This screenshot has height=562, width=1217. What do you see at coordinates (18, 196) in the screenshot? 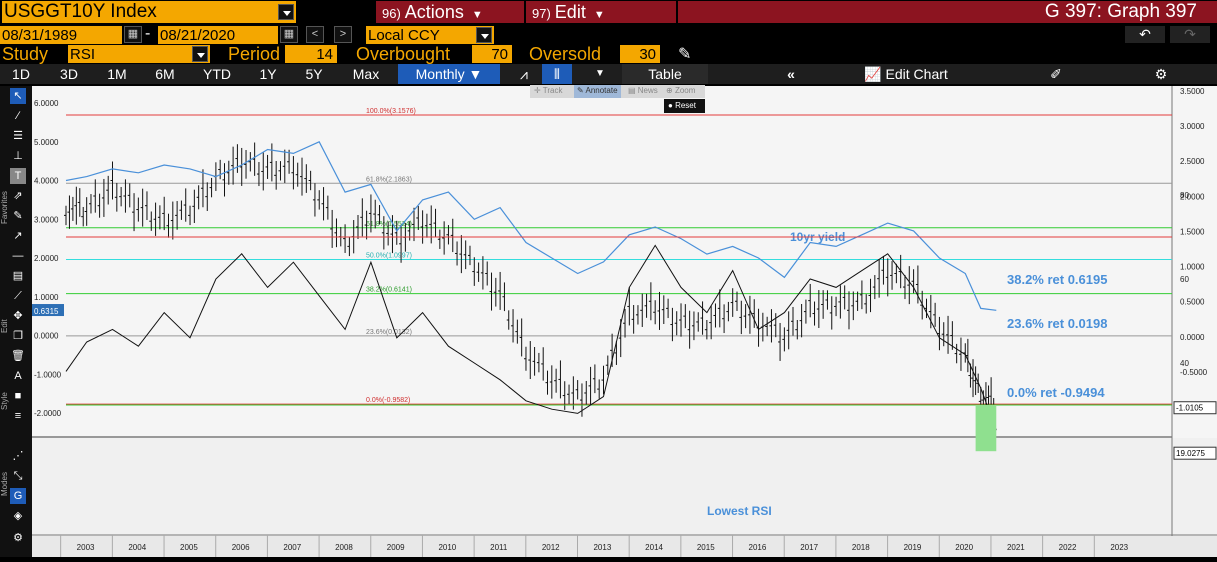
I see `trend-icon: ⇗` at bounding box center [18, 196].